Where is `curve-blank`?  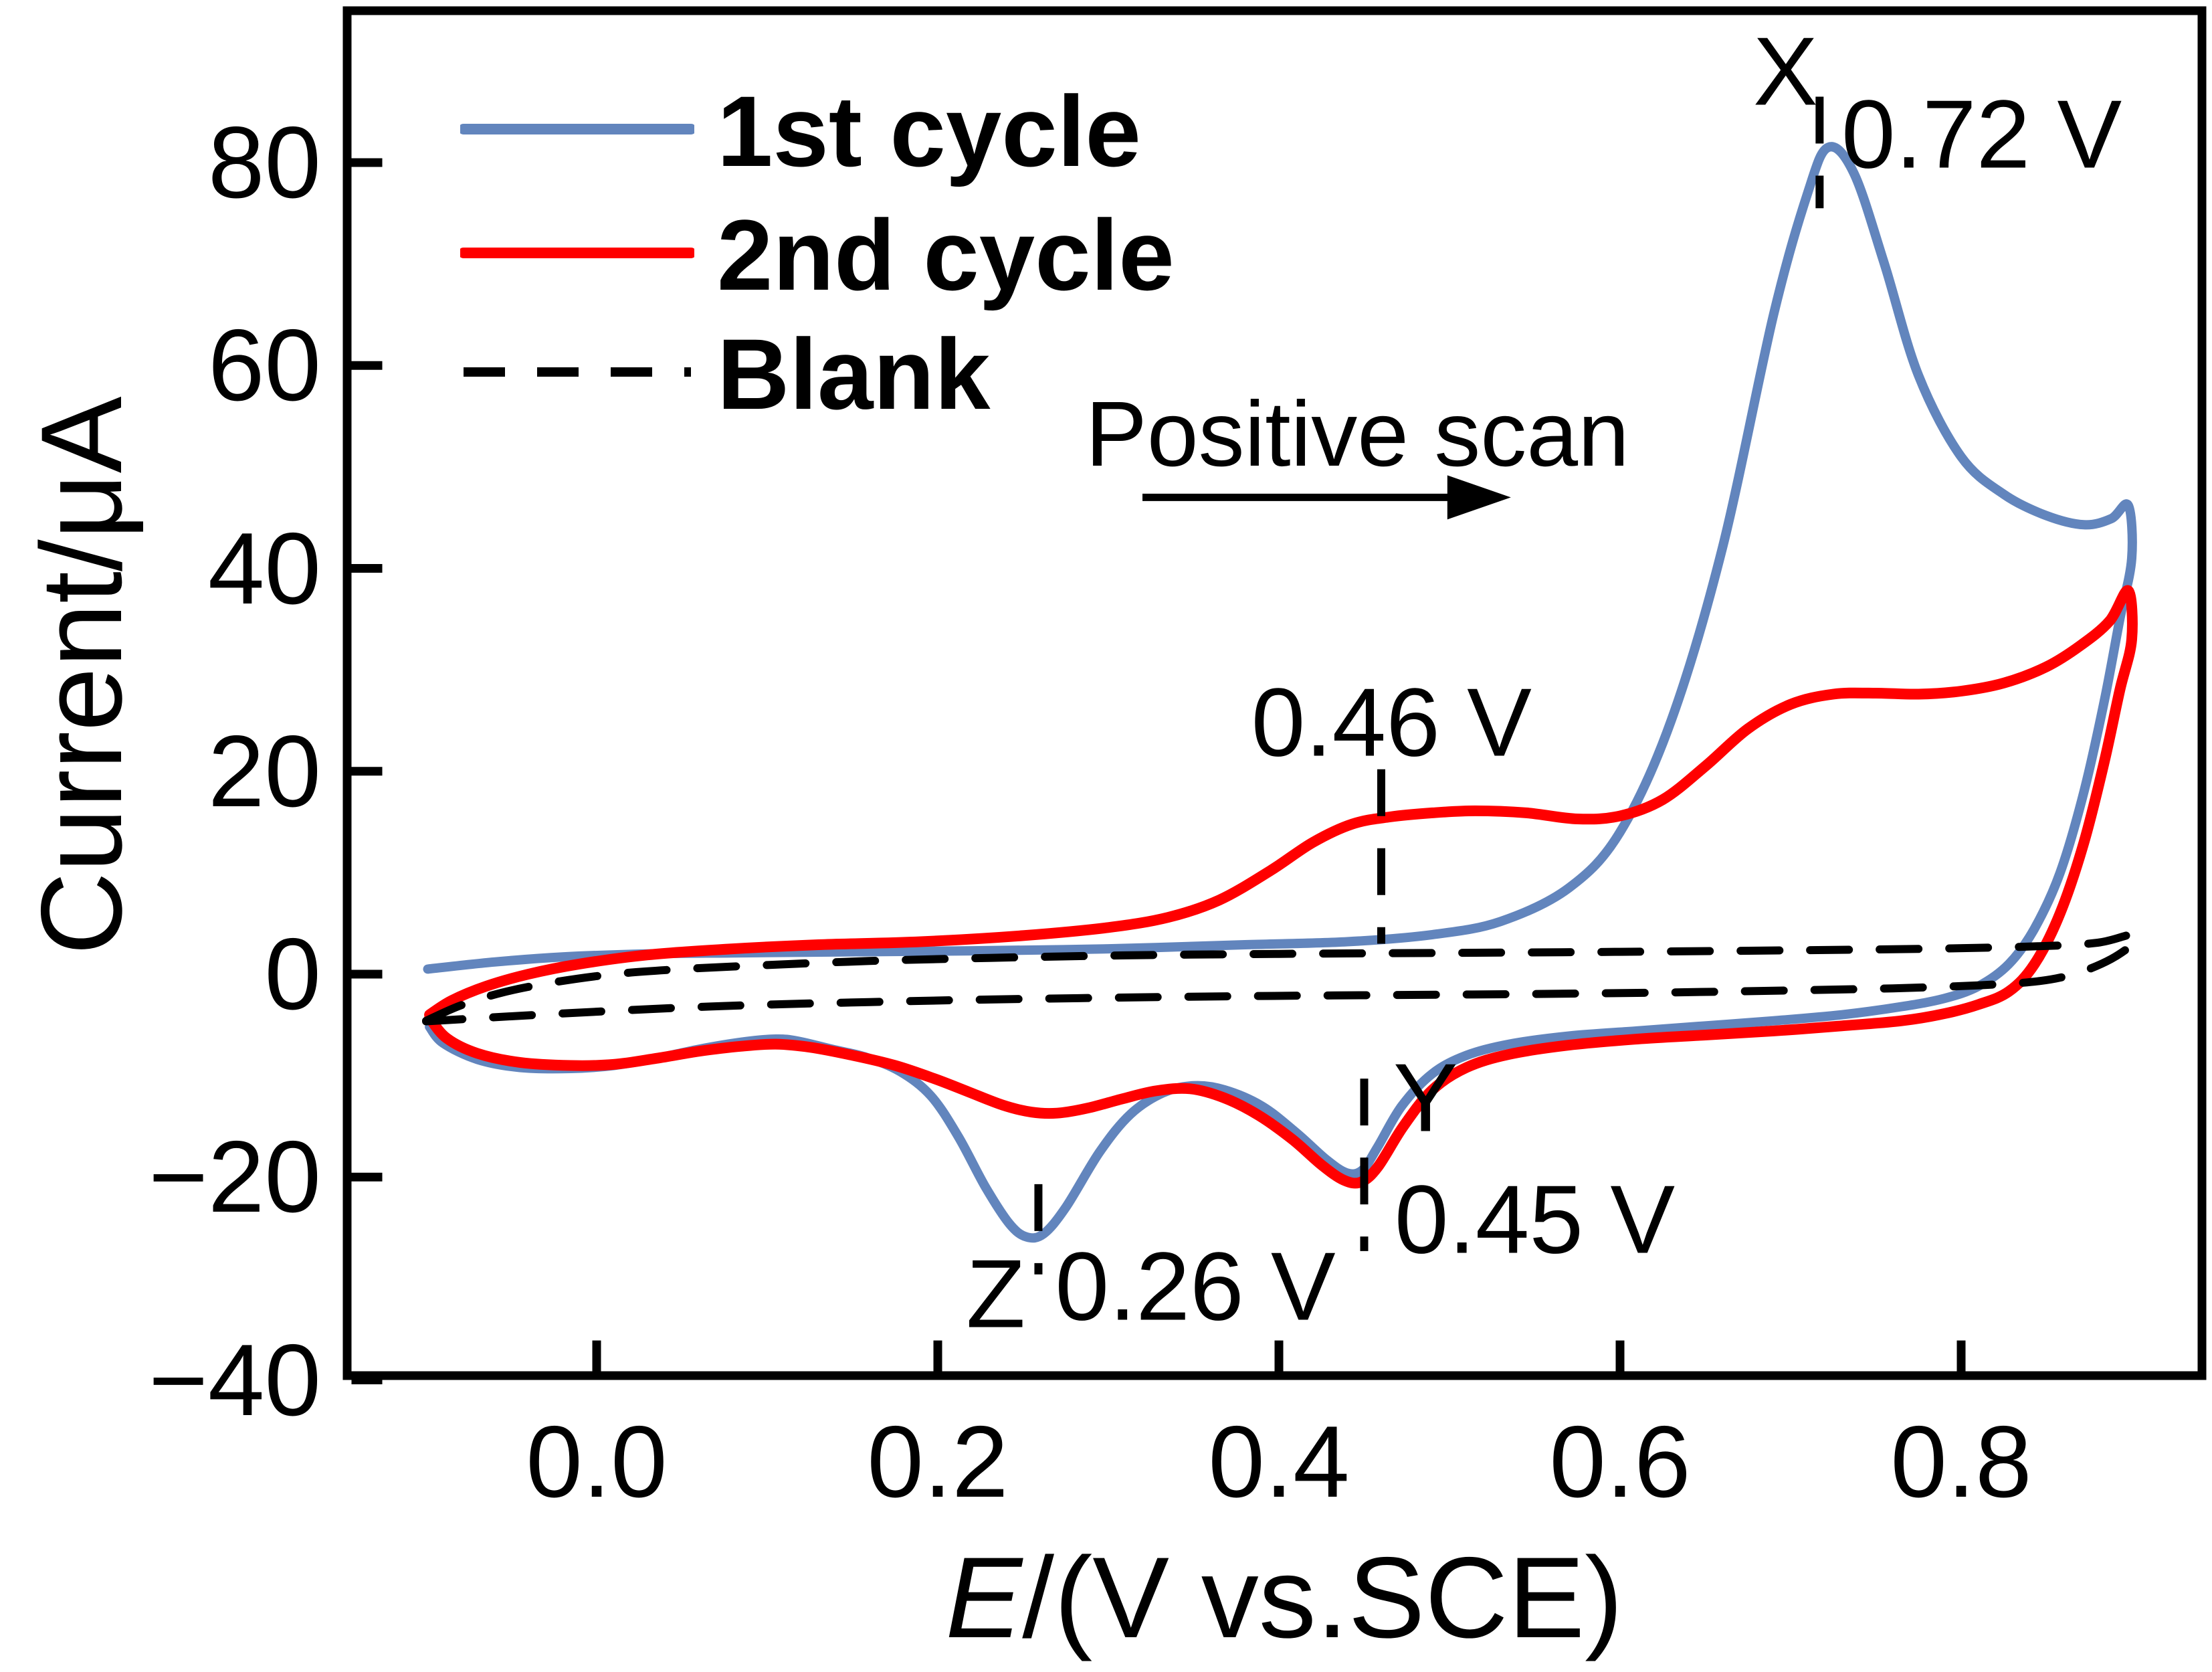 curve-blank is located at coordinates (1282, 978).